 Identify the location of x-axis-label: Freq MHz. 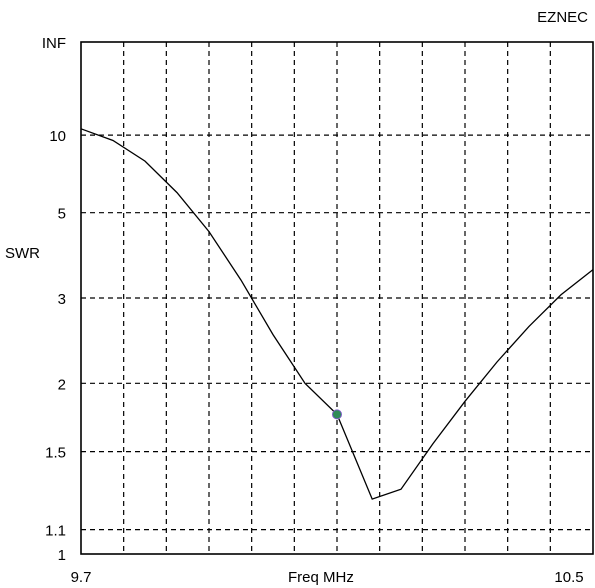
(321, 577).